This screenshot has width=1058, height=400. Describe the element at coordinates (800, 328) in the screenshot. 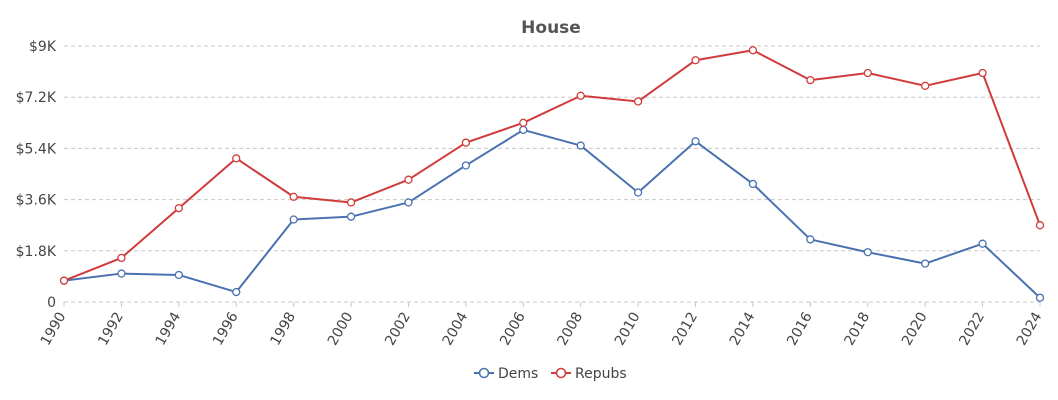

I see `x-tick-label: 2016` at that location.